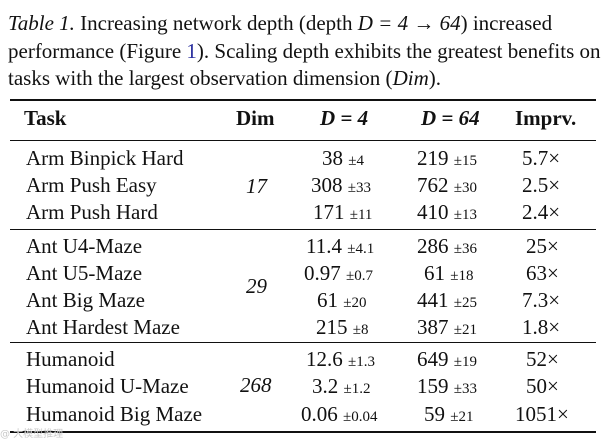 This screenshot has width=610, height=446. I want to click on group-dim-humanoid: 268, so click(256, 385).